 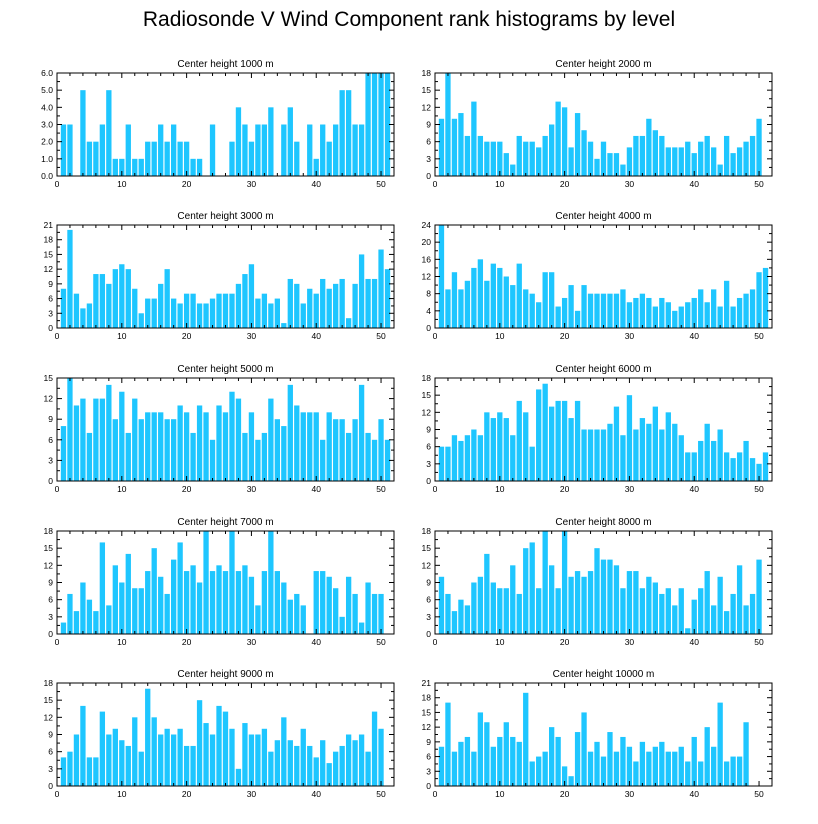 I want to click on panel-title: Center height 1000 m, so click(x=225, y=64).